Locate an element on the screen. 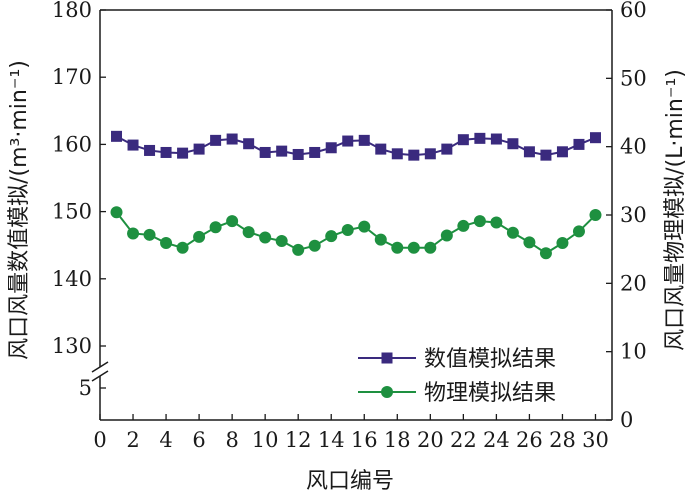  x-tick-label: 20 is located at coordinates (430, 440).